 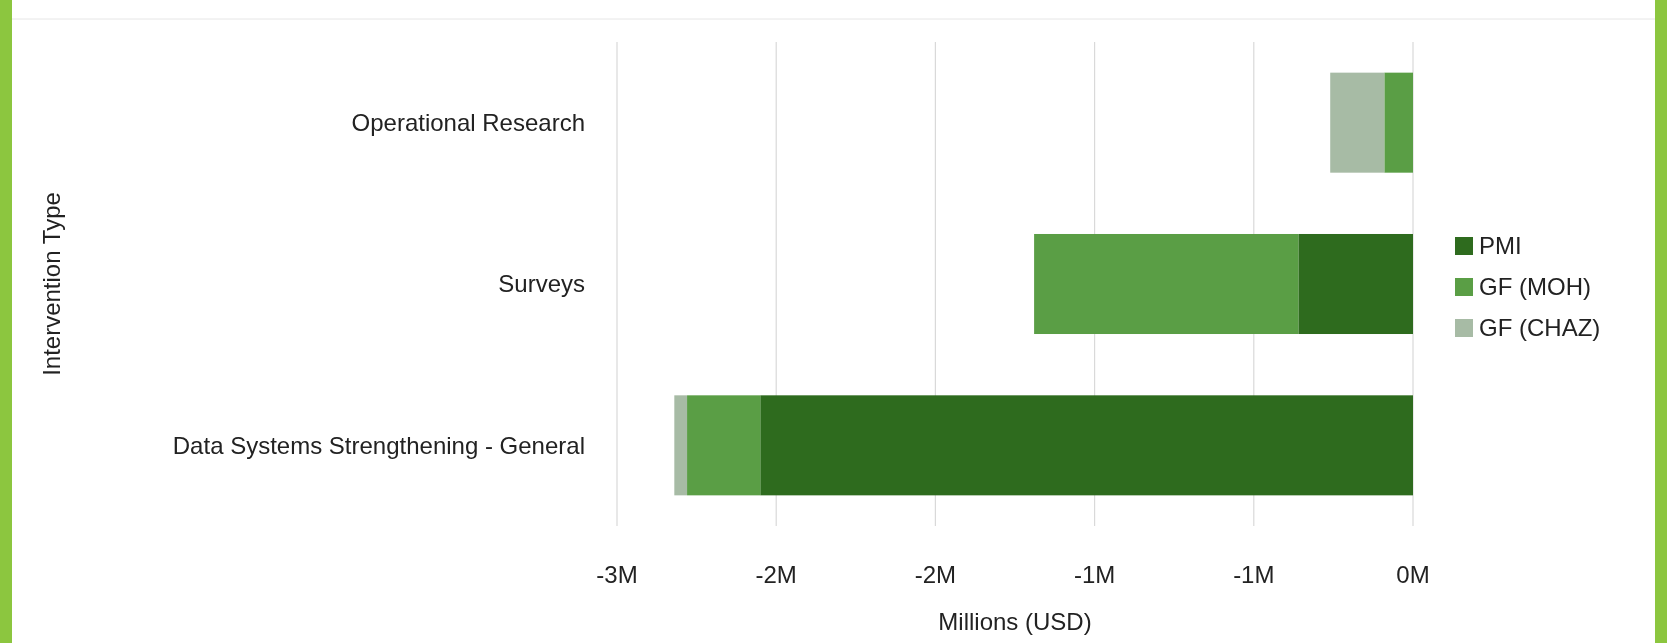 I want to click on legend-label: GF (CHAZ), so click(x=1540, y=328).